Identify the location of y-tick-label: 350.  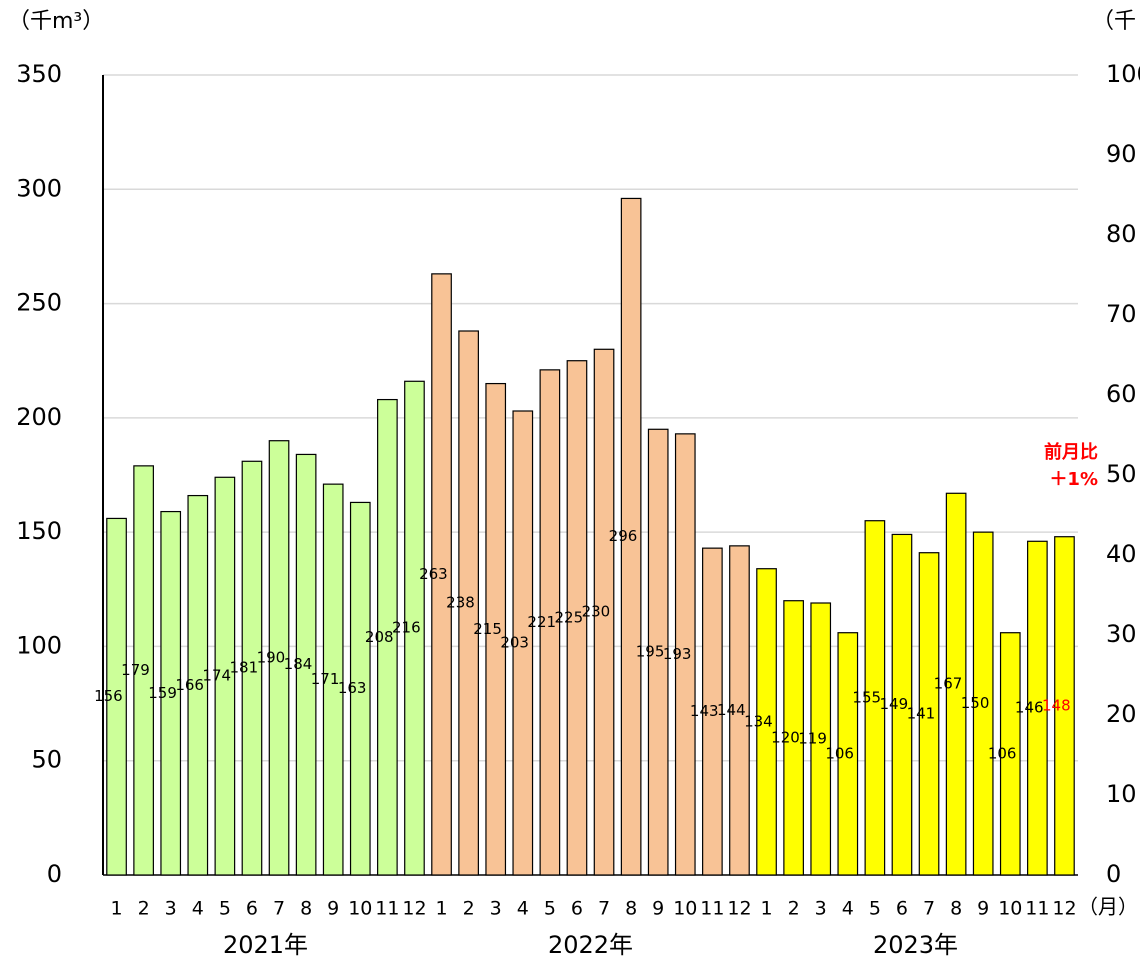
(39, 74).